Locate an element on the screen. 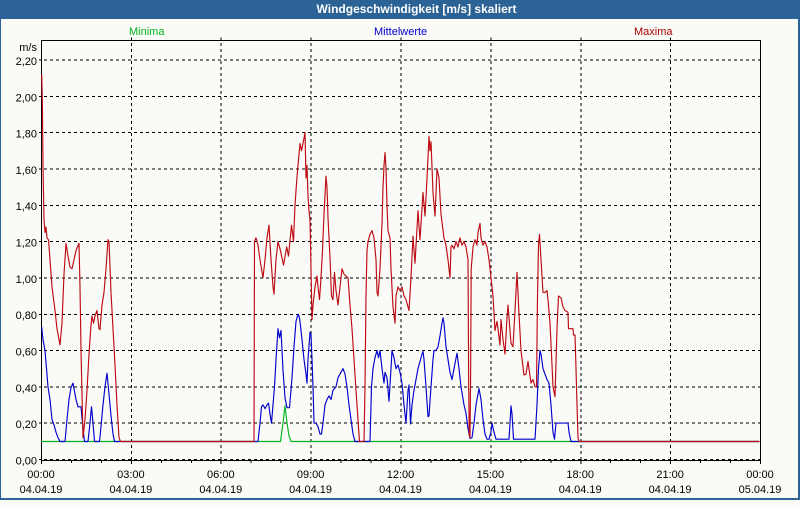 The height and width of the screenshot is (505, 800). svg-text: 1,40 is located at coordinates (26, 207).